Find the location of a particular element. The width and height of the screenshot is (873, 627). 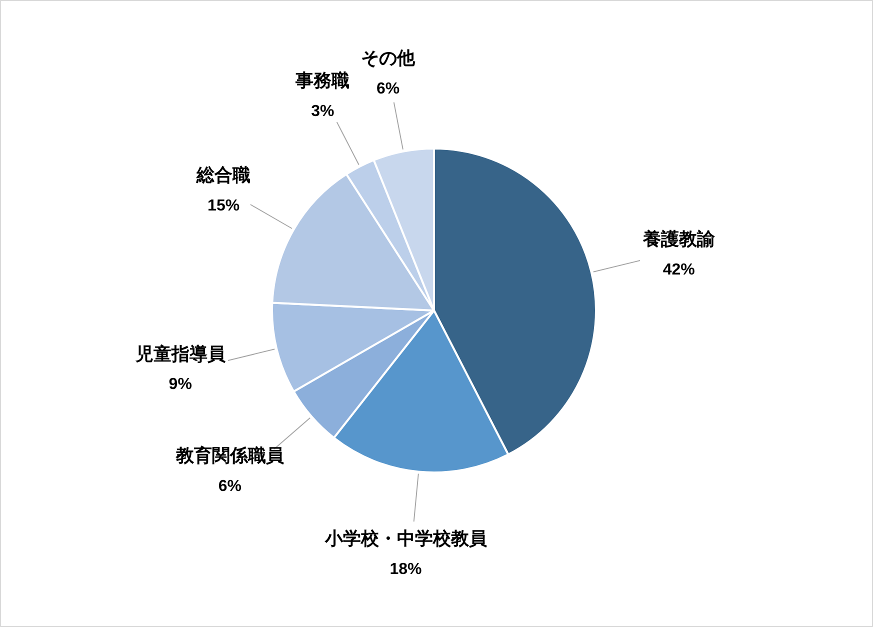

slice-label: その他 is located at coordinates (388, 58).